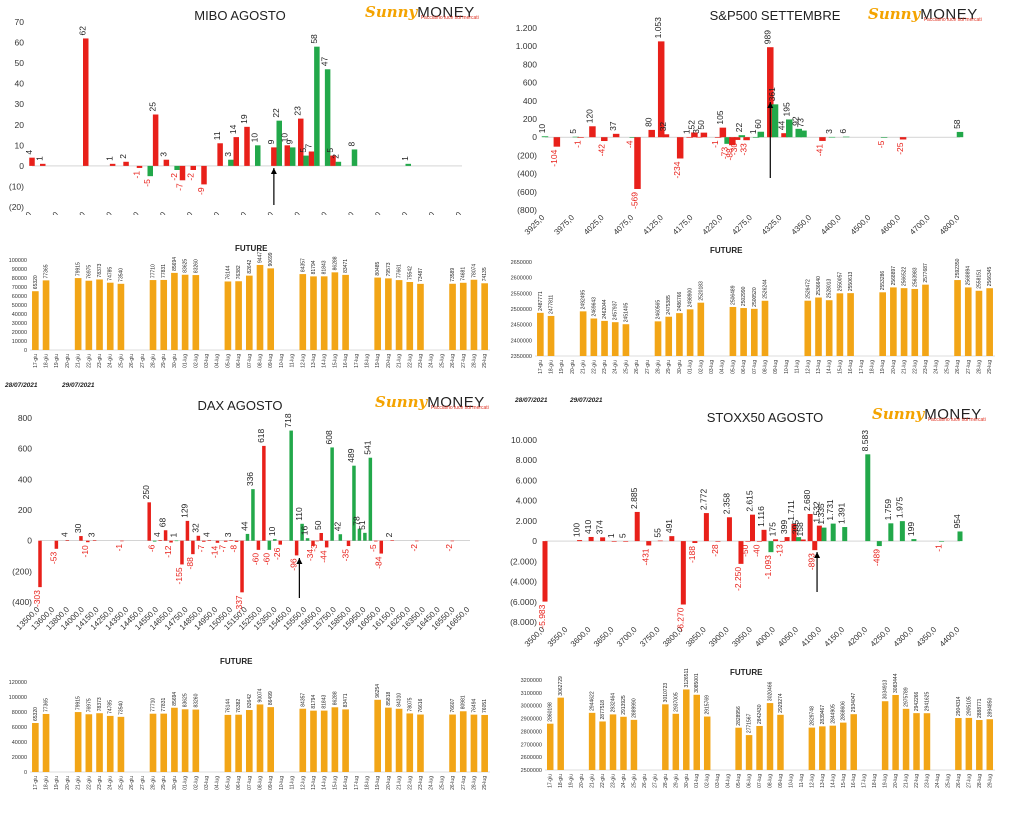 The width and height of the screenshot is (1024, 821). I want to click on data-label: 83625, so click(186, 700).